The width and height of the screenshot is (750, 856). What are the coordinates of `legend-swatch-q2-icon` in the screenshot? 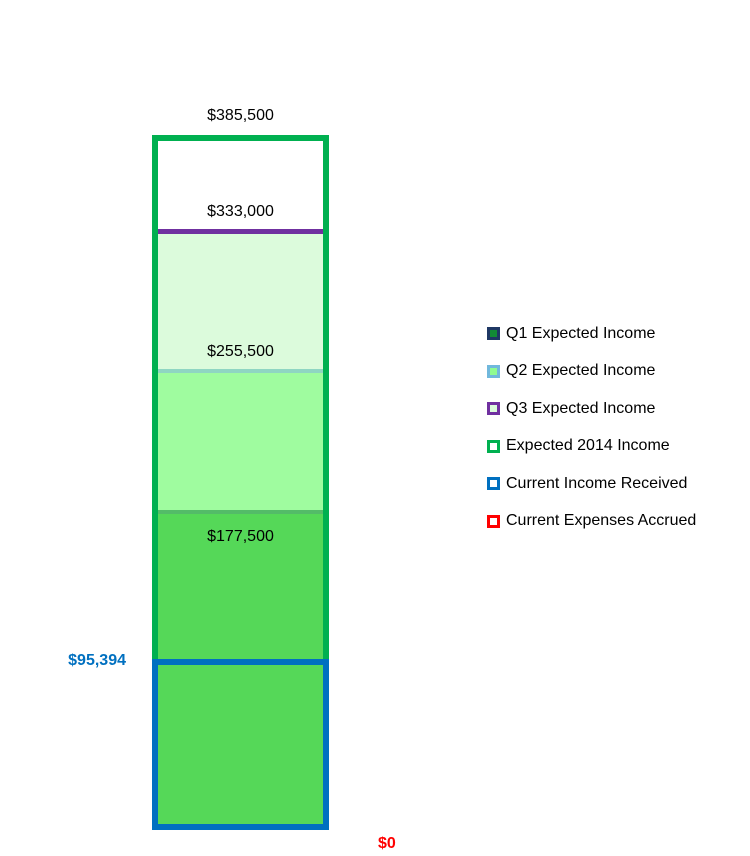 It's located at (493, 371).